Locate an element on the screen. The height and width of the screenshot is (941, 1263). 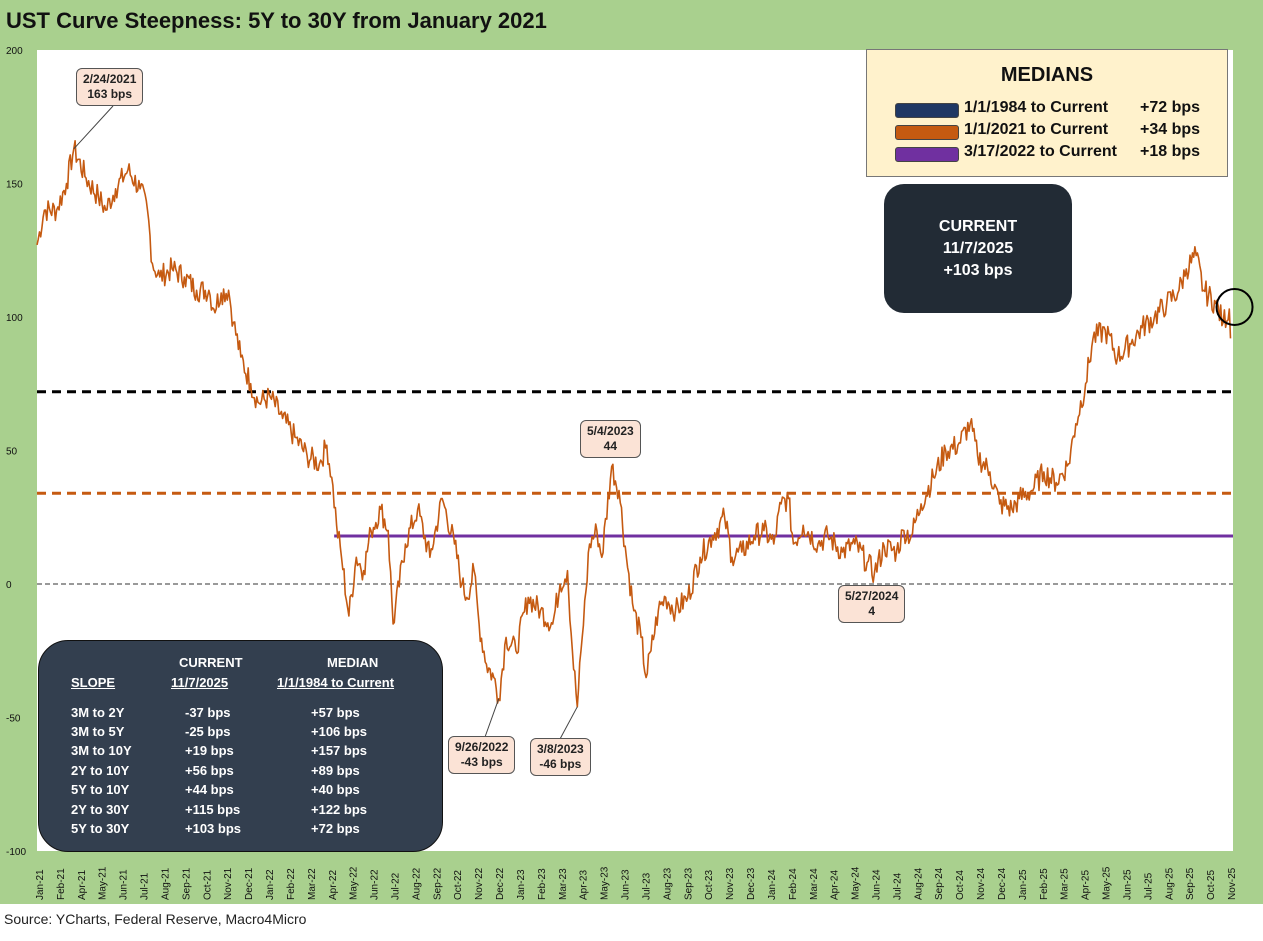
col-header-current: CURRENT is located at coordinates (211, 662).